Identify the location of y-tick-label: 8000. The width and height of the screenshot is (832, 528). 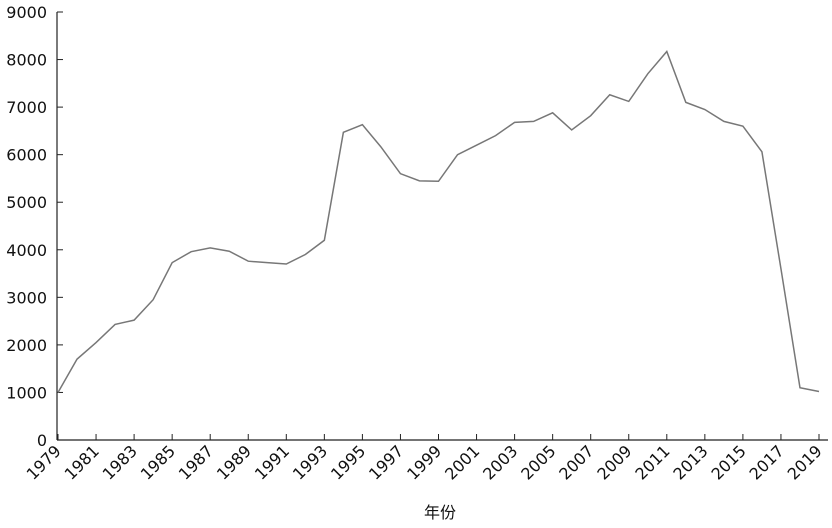
(26, 60).